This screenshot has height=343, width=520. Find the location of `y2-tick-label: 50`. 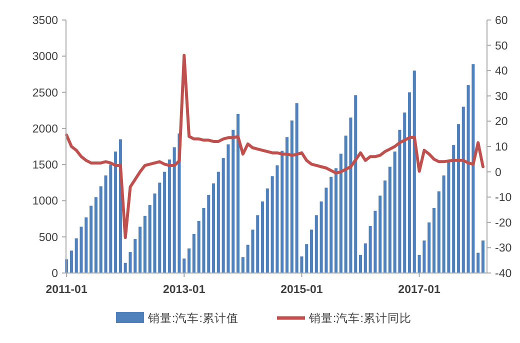

y2-tick-label: 50 is located at coordinates (501, 46).